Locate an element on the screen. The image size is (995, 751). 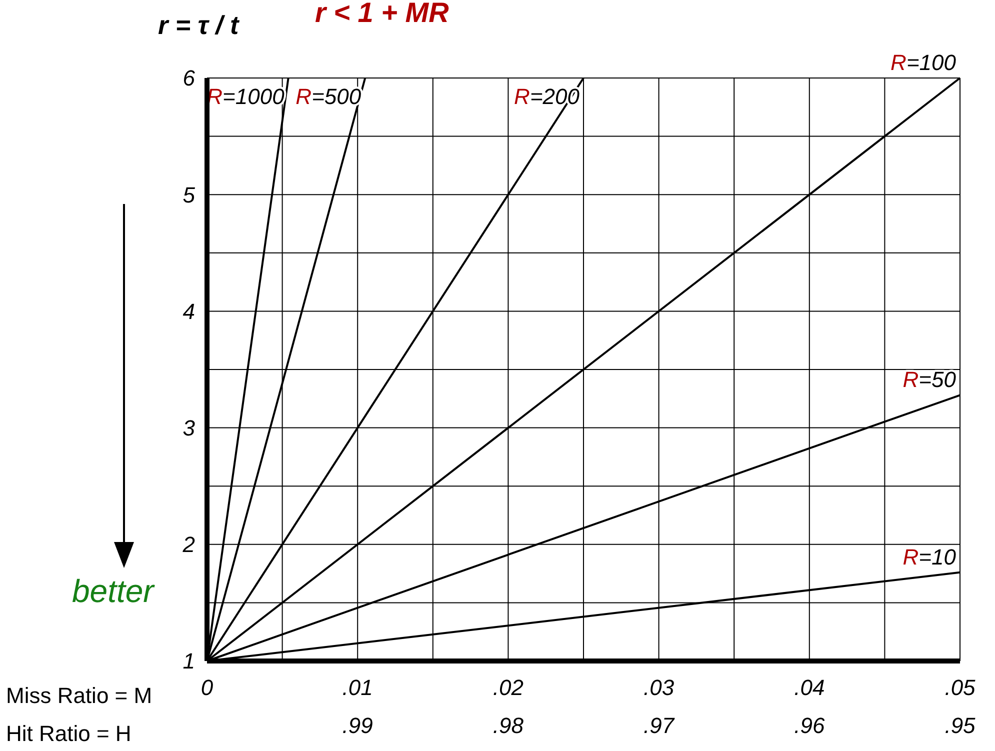
x2-tick-label: .98 is located at coordinates (508, 725).